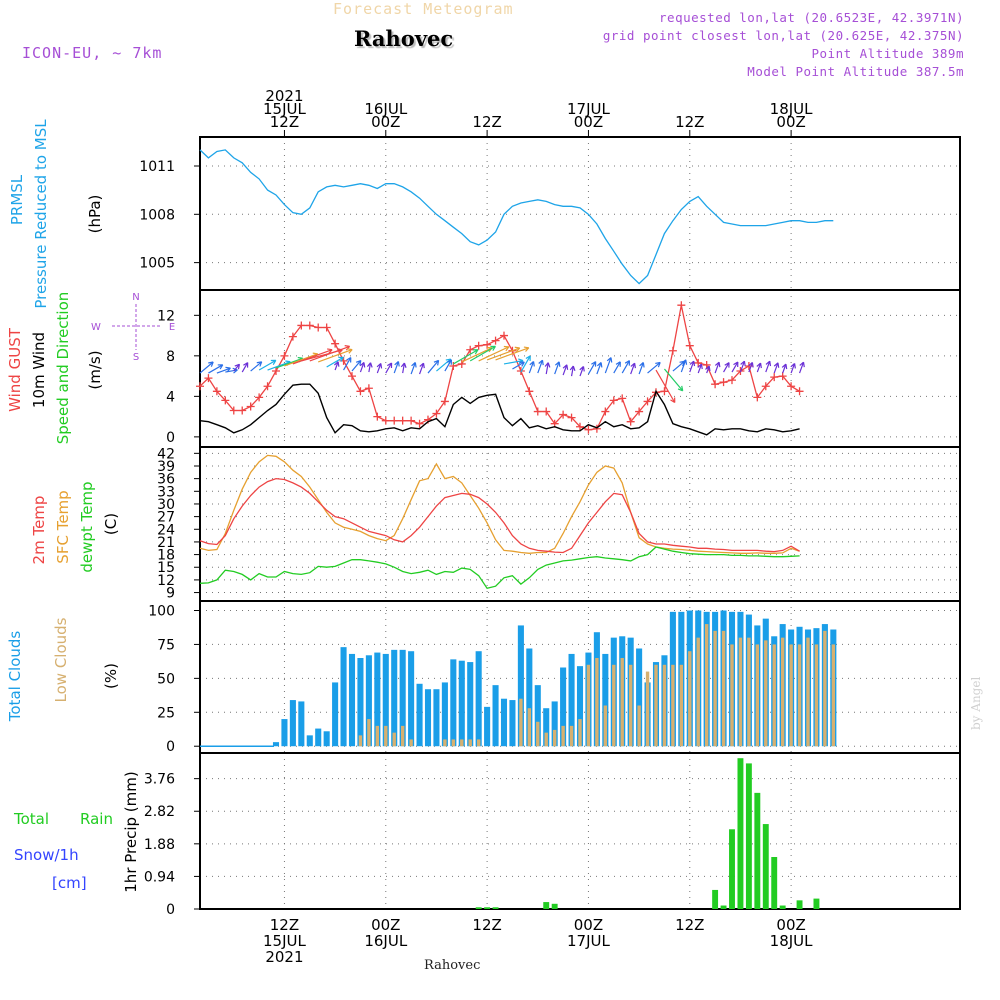 This screenshot has height=1000, width=1000. I want to click on pressure-unit: (hPa), so click(95, 214).